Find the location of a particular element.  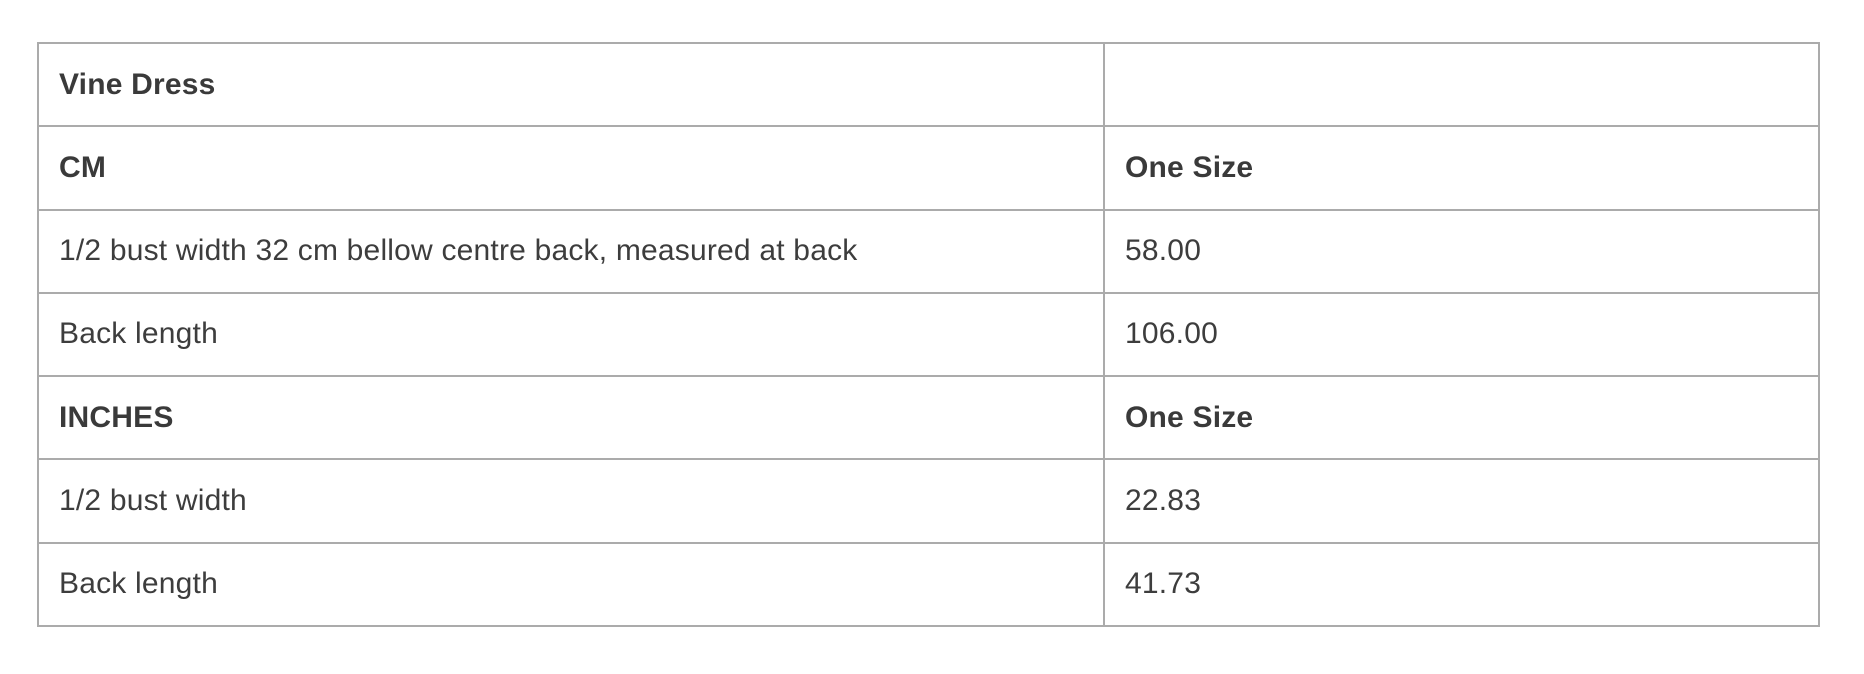

measurement-value-cell: 41.73 is located at coordinates (1461, 584).